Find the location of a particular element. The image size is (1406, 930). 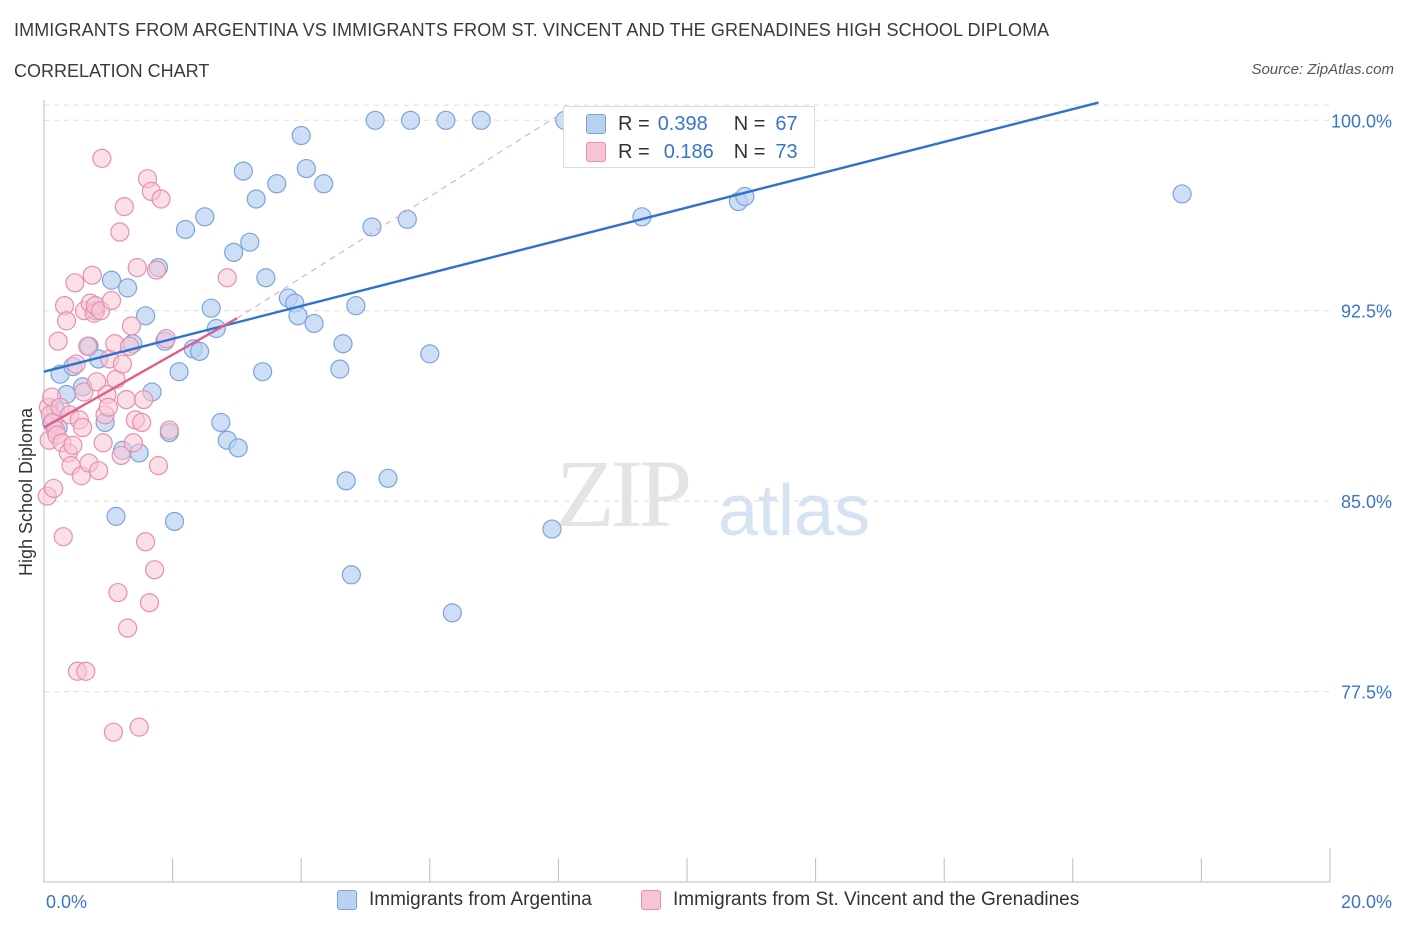

correlation-stats-box: R = 0.398 N = 67 R = 0.186 N = 73 is located at coordinates (689, 137).